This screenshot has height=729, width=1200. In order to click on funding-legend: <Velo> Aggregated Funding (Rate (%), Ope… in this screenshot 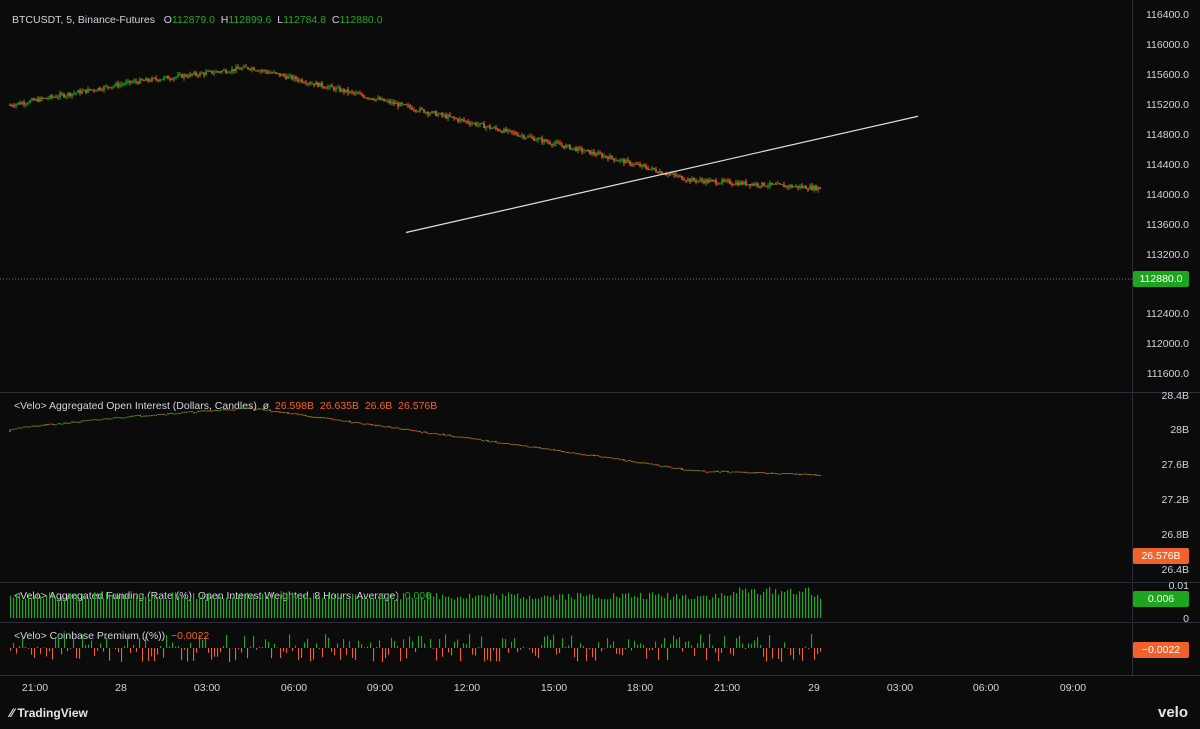, I will do `click(222, 596)`.